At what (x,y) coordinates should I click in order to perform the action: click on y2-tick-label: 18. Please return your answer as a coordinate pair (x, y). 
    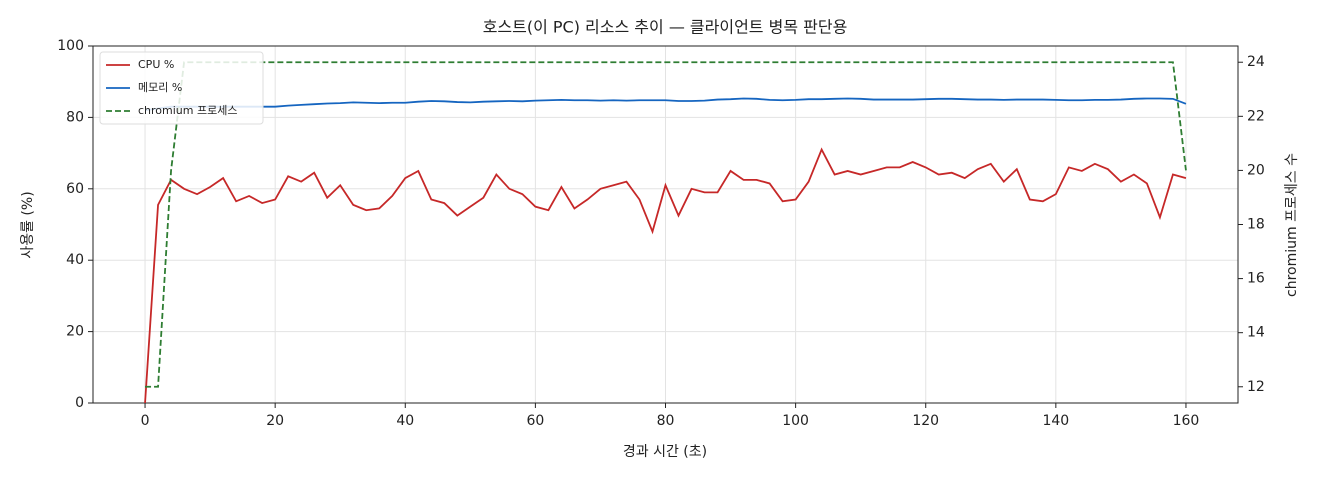
    Looking at the image, I should click on (1256, 225).